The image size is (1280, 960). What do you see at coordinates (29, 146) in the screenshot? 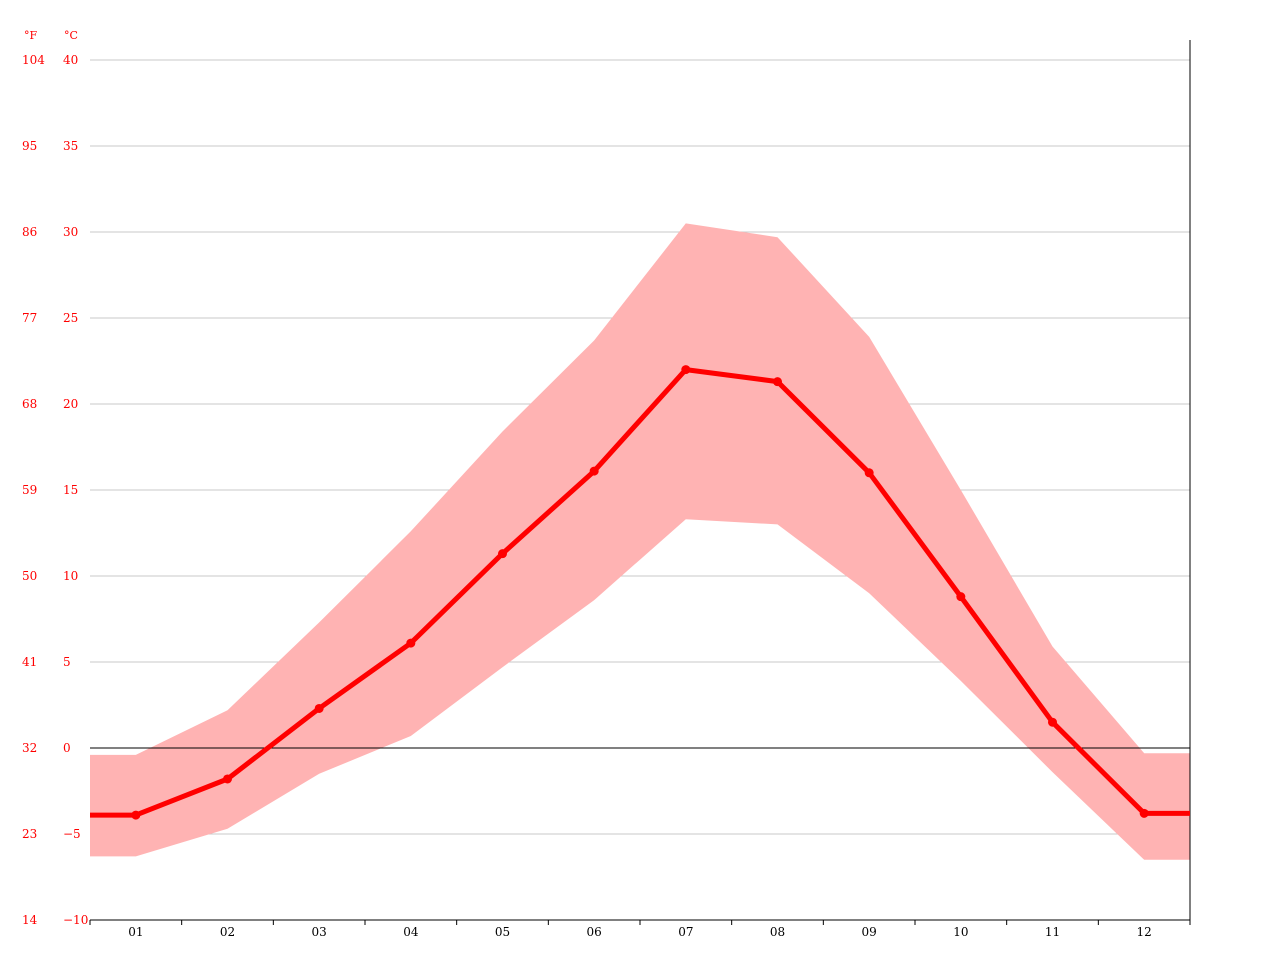
I see `y-tick-label-f: 95` at bounding box center [29, 146].